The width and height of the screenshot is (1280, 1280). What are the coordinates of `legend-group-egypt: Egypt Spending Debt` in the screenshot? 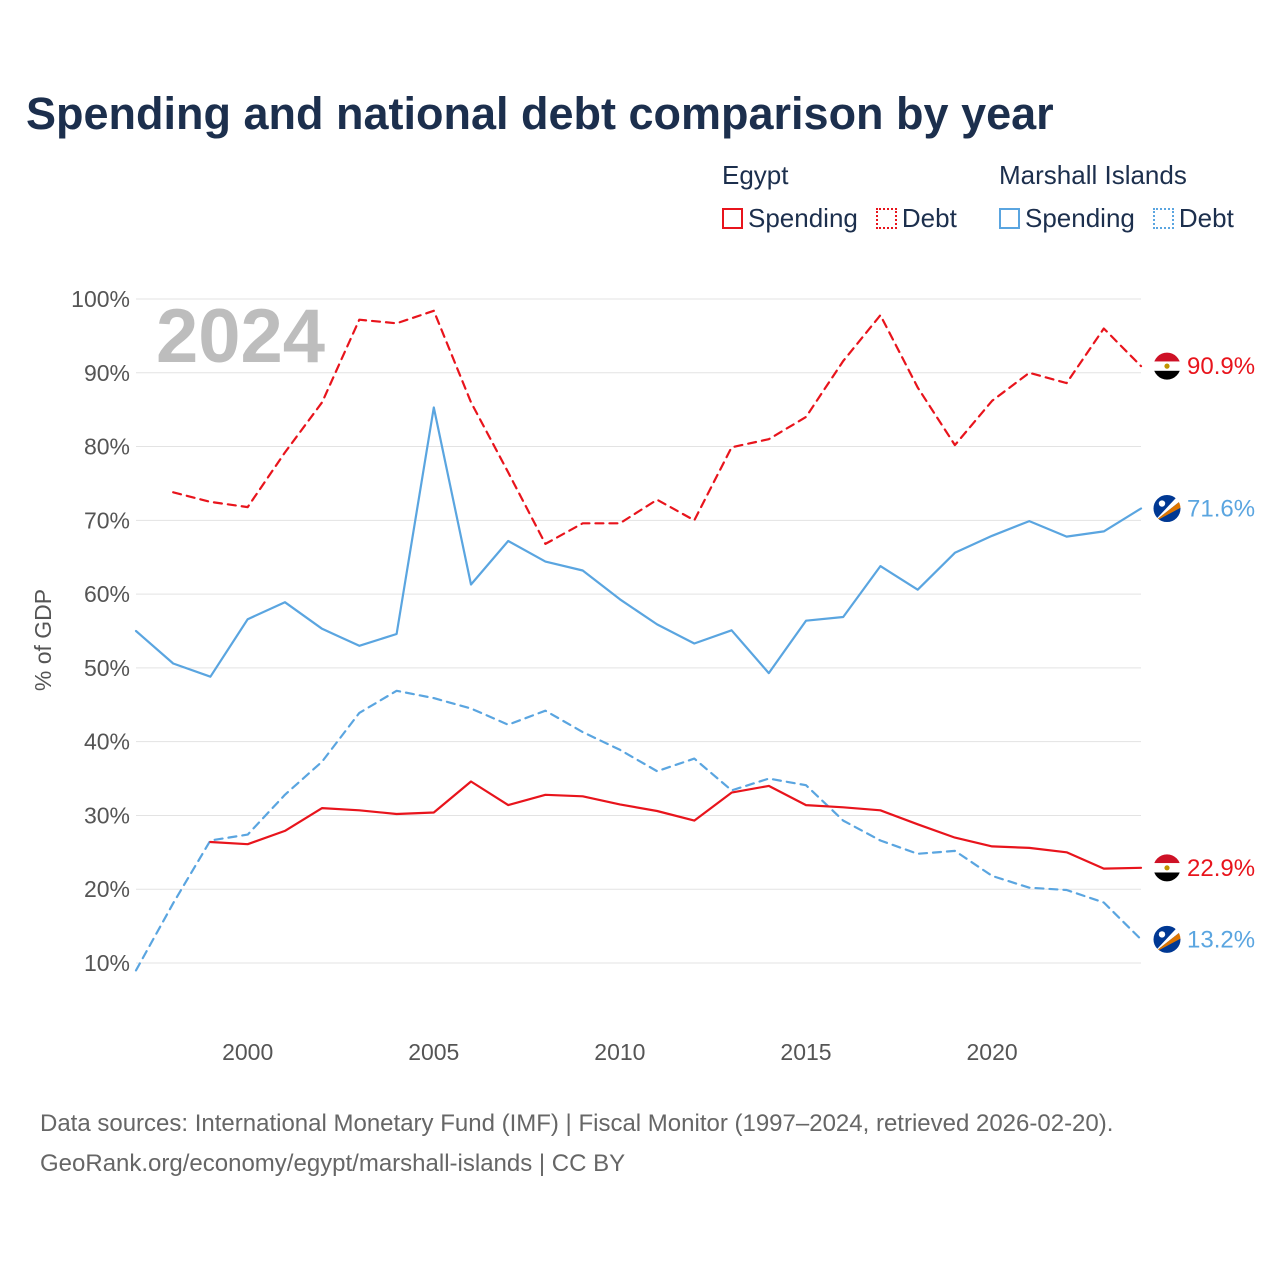 It's located at (848, 197).